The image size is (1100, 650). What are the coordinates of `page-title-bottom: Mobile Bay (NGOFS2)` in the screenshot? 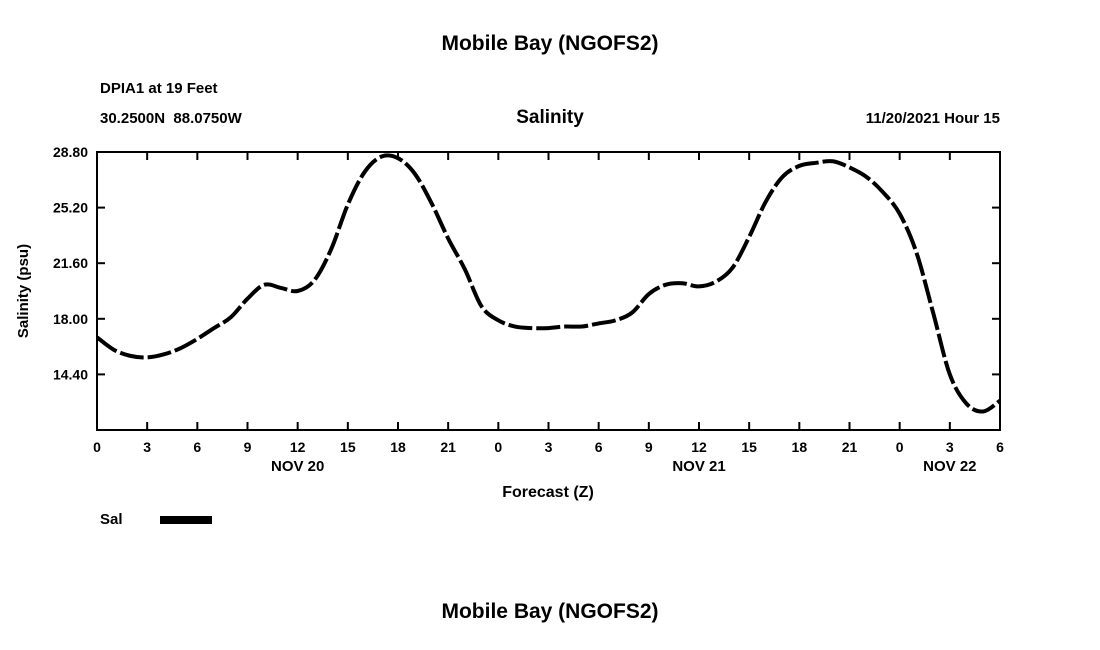 It's located at (549, 611).